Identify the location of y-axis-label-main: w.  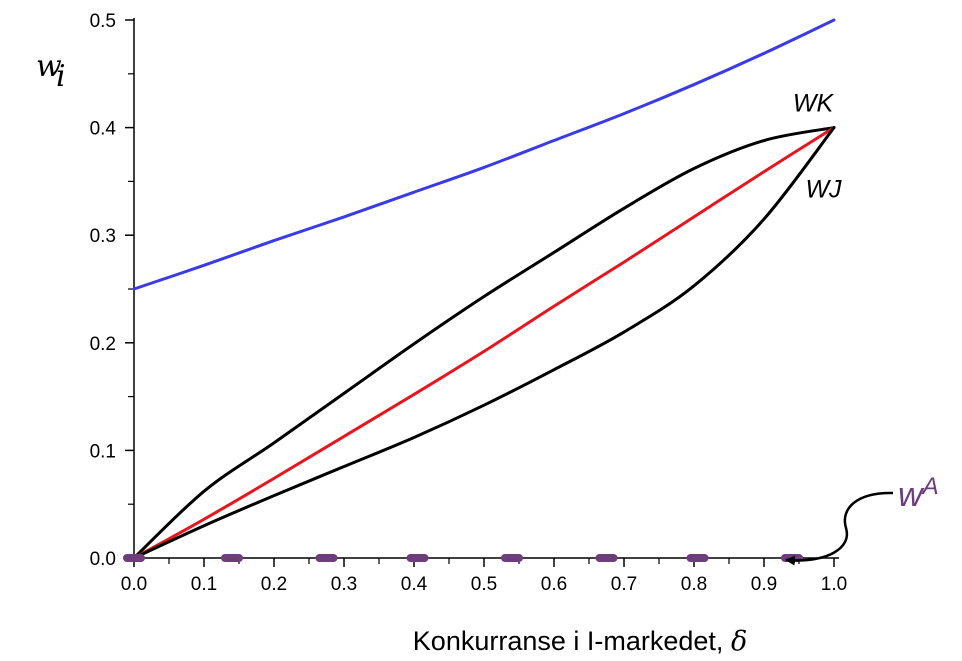
(49, 66).